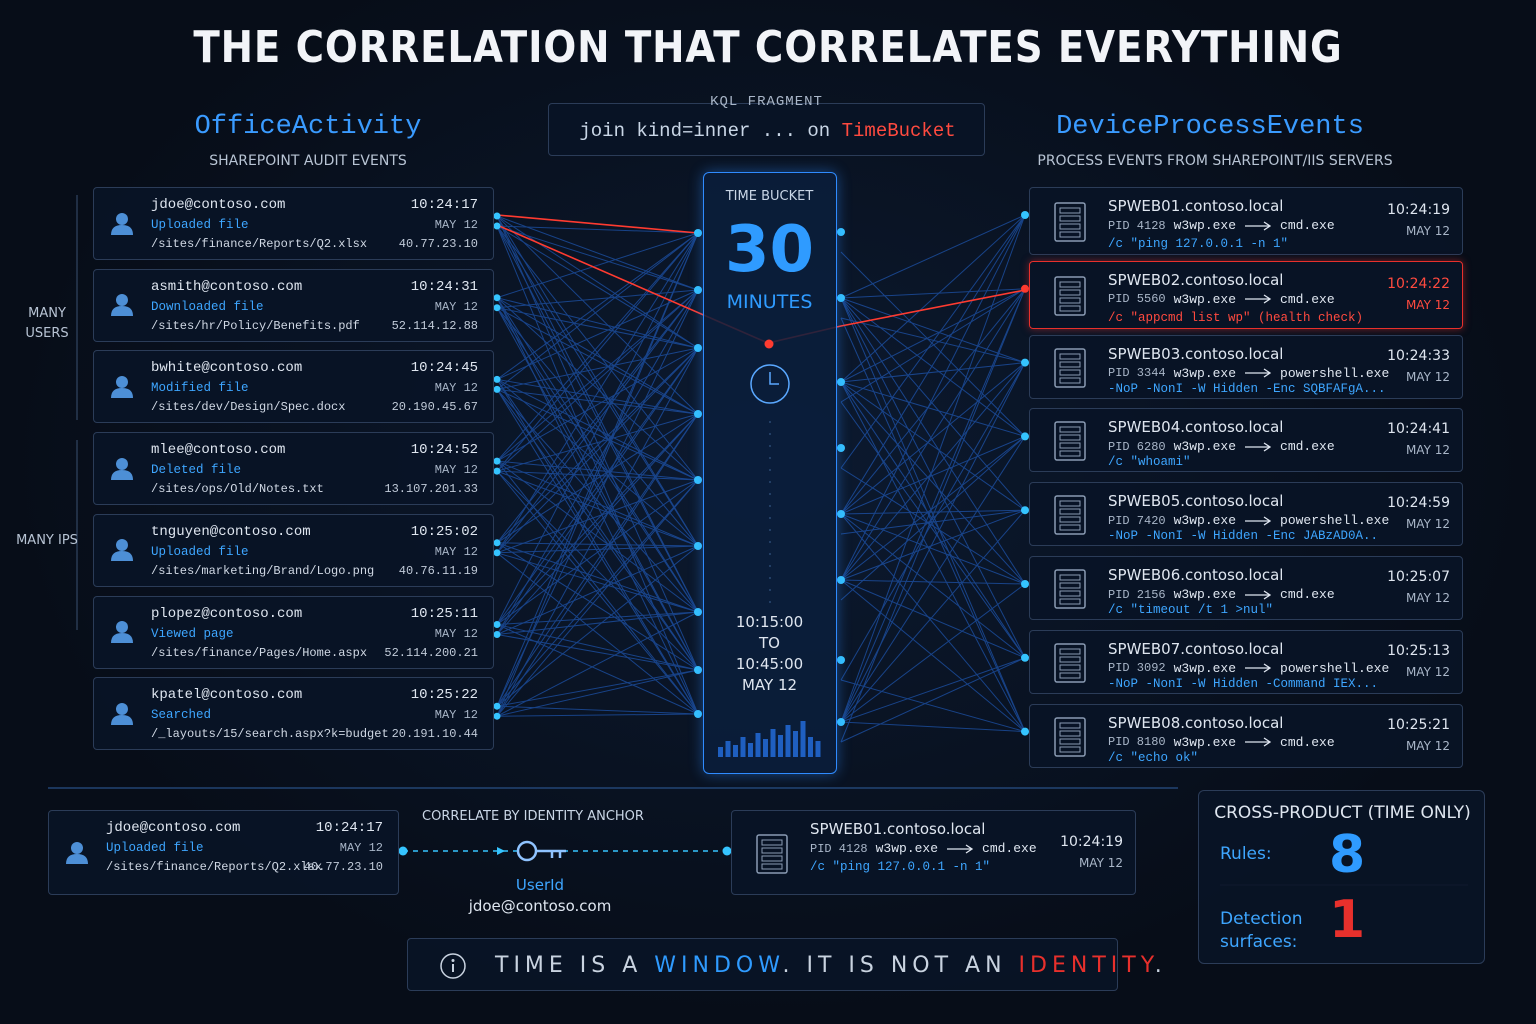  I want to click on arrow-head, so click(501, 851).